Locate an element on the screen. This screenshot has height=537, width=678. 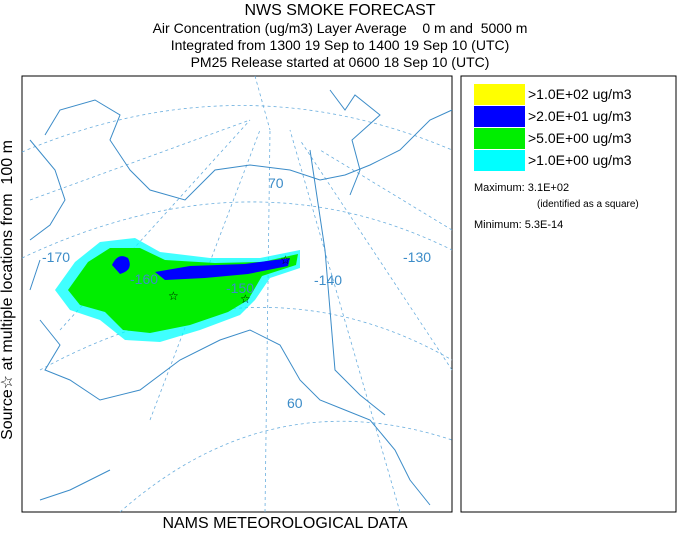
lon-label: -150 is located at coordinates (240, 288).